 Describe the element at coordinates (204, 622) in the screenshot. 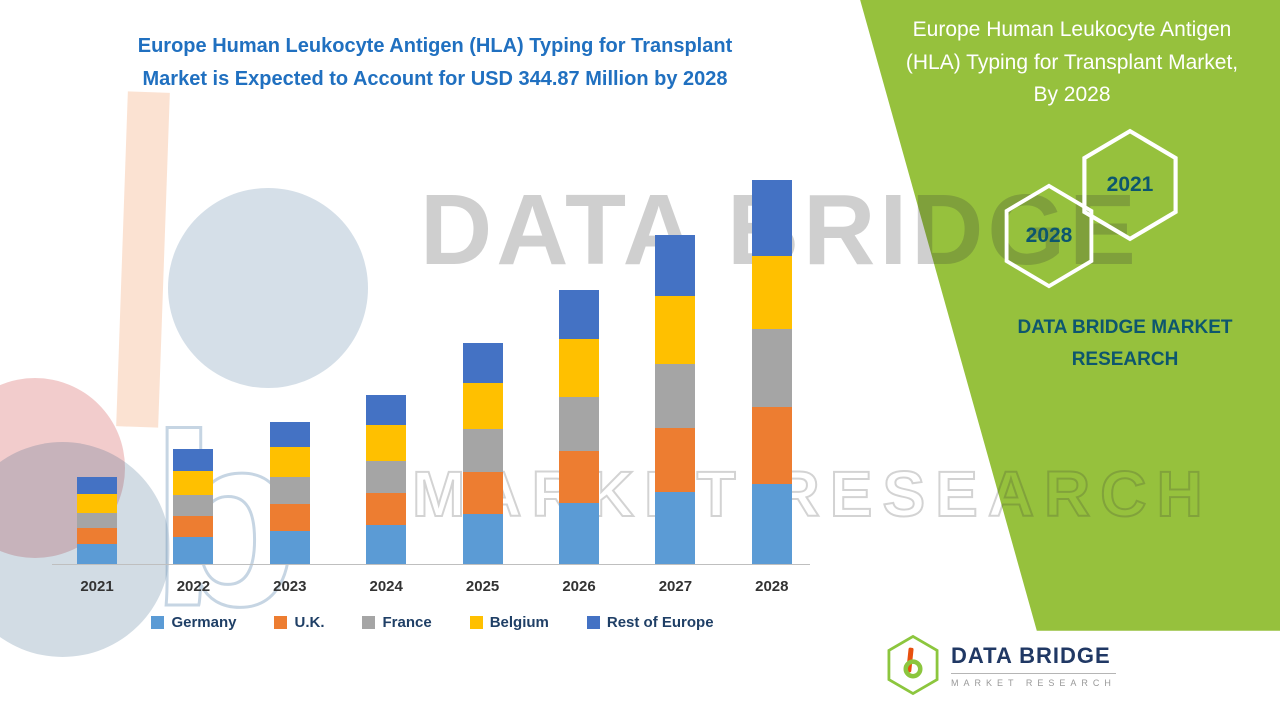

I see `legend-label: Germany` at that location.